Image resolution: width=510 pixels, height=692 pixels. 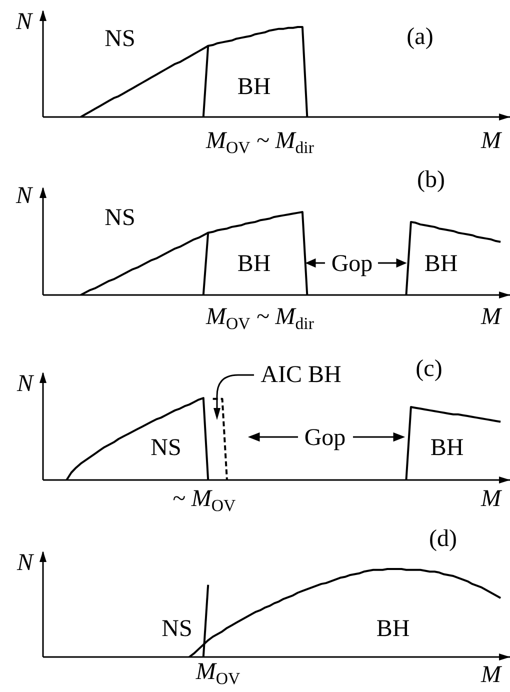 I want to click on chart-title: (d), so click(x=443, y=539).